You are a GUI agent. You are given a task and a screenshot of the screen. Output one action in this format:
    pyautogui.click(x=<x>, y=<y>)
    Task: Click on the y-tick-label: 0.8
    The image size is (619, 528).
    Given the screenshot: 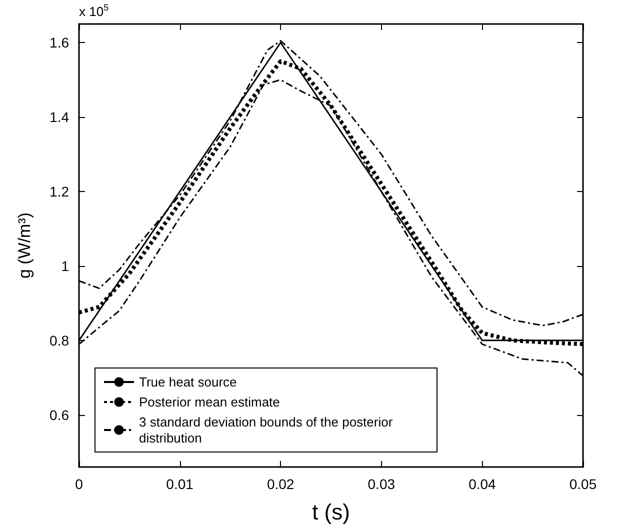 What is the action you would take?
    pyautogui.click(x=60, y=340)
    